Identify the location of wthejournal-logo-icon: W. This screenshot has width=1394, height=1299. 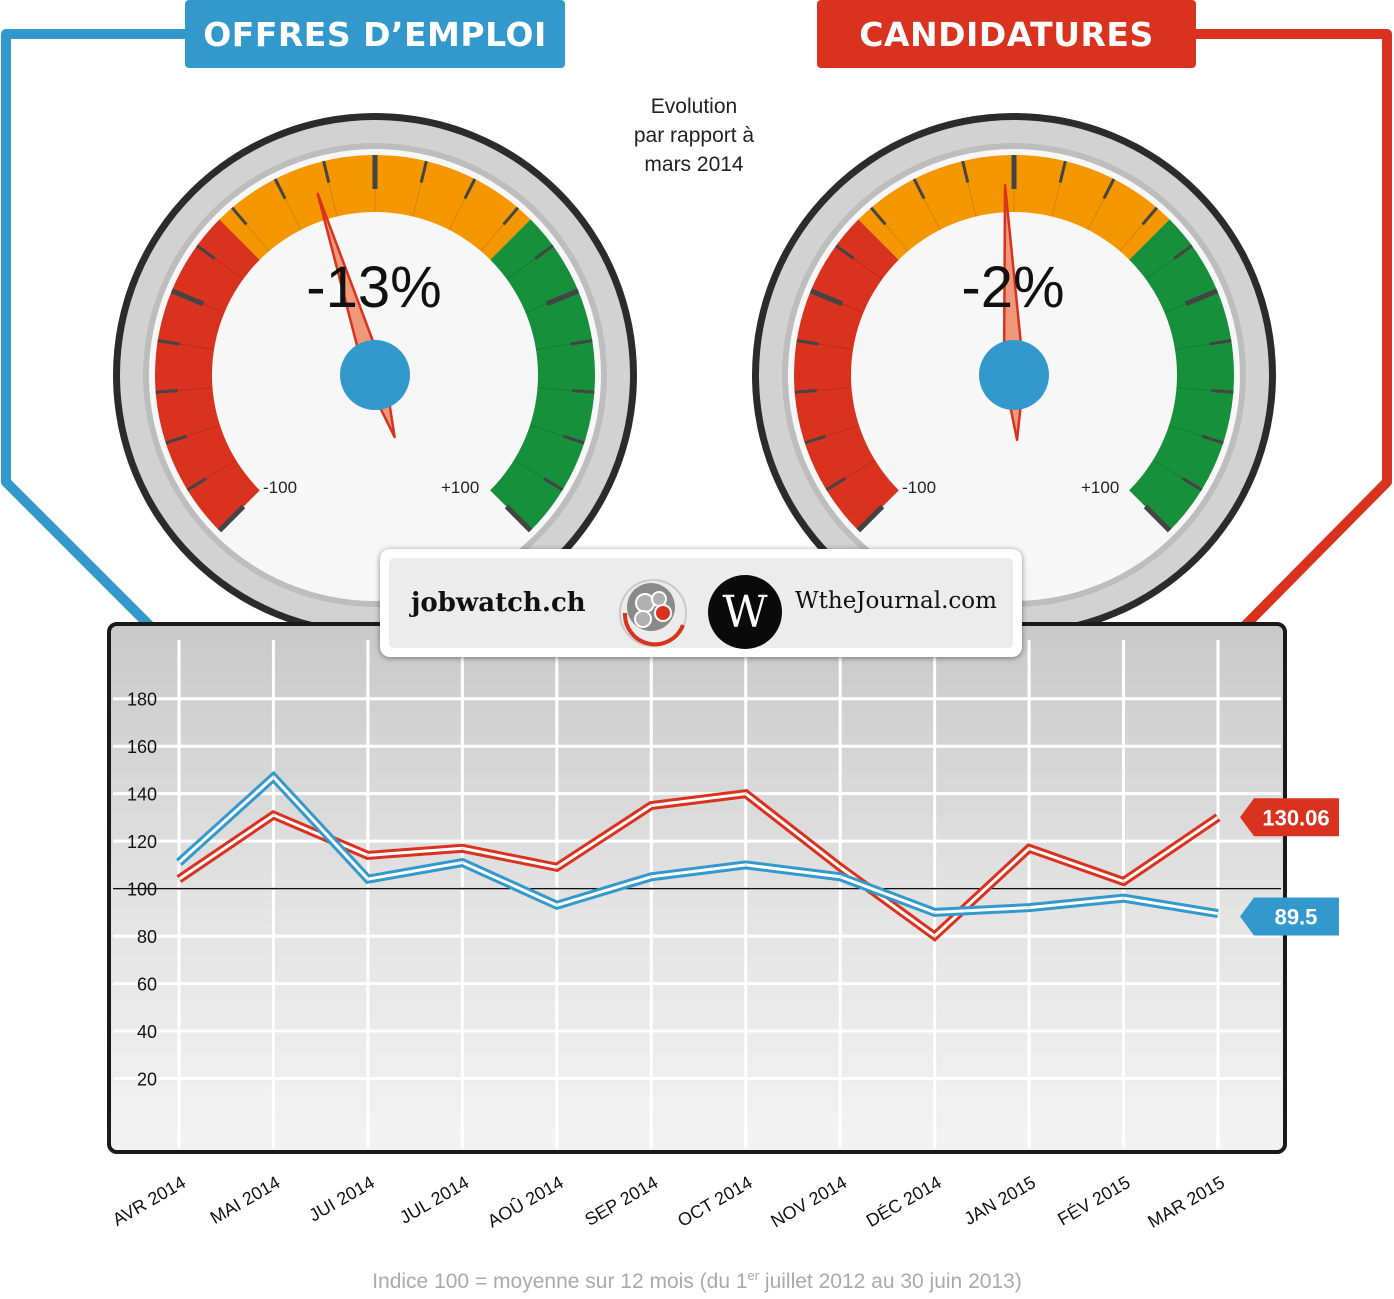
(745, 612).